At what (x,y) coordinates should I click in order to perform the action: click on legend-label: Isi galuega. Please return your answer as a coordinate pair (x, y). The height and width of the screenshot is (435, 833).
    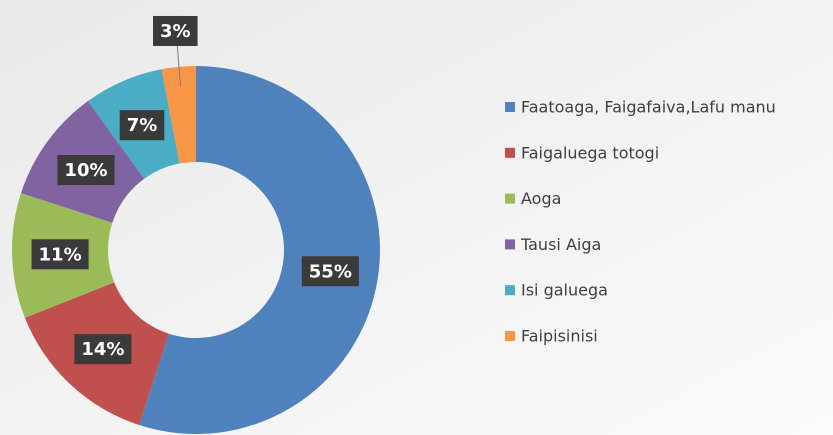
    Looking at the image, I should click on (564, 290).